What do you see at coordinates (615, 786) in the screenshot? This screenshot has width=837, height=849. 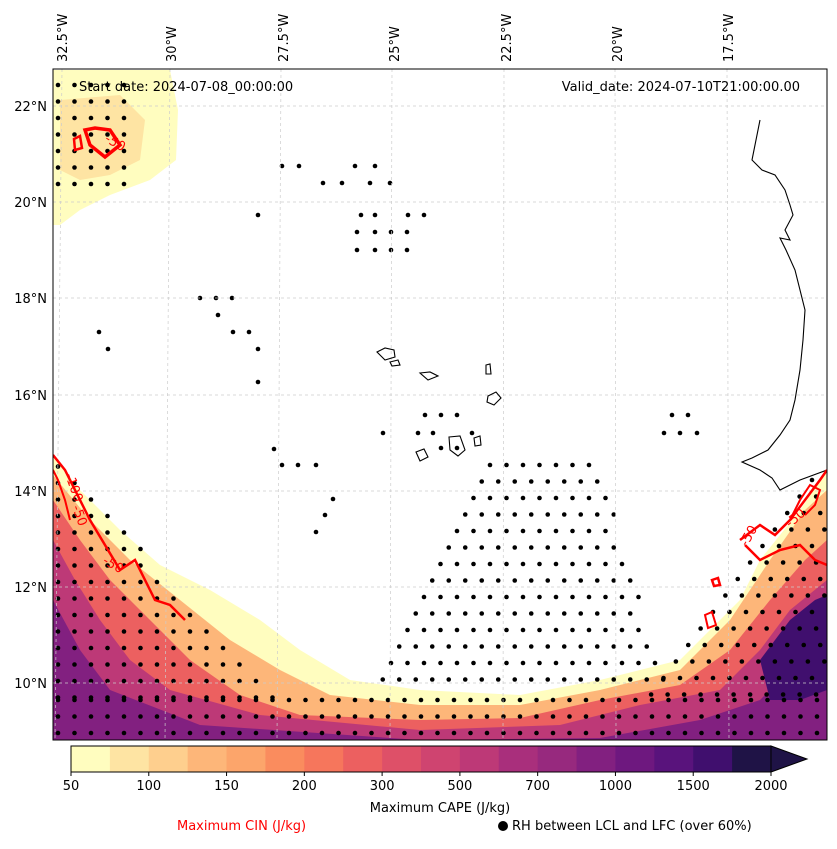 I see `colorbar-tick-label: 1000` at bounding box center [615, 786].